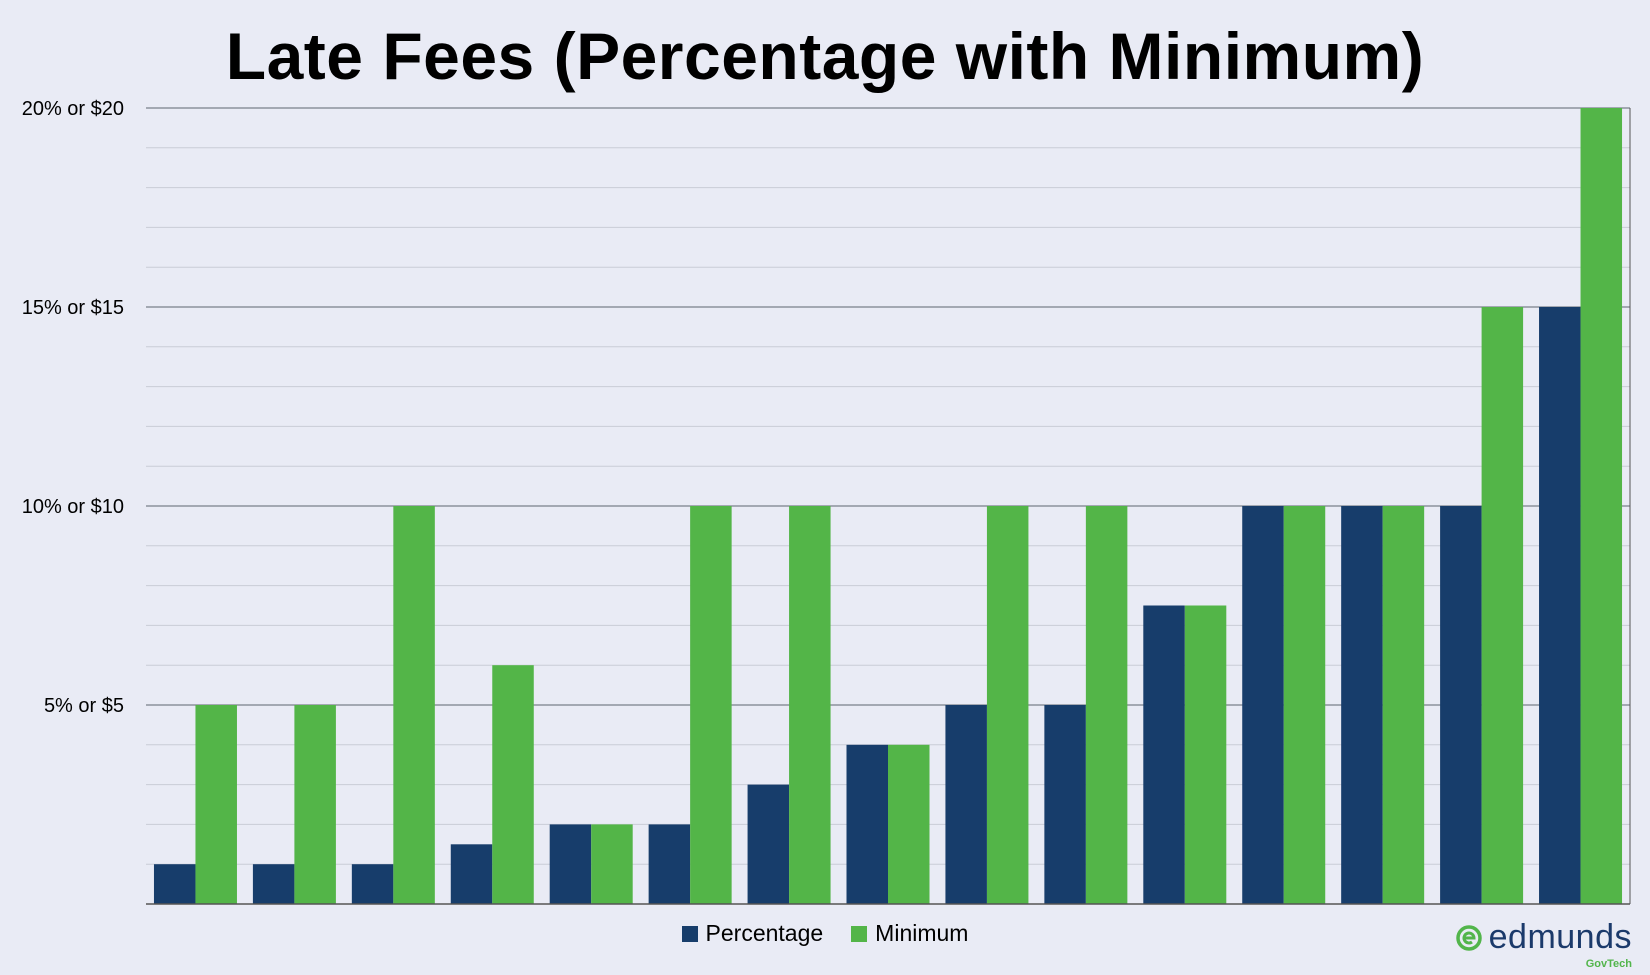 This screenshot has width=1650, height=975. I want to click on y-axis-tick-labels: 5% or $5 10% or $10 15% or $15 20% or $20, so click(73, 407).